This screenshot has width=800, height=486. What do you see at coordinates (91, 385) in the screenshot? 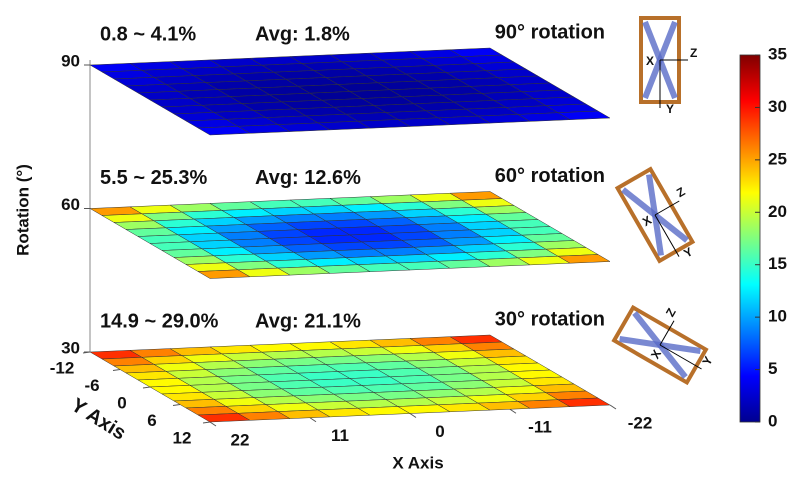
I see `y-tick-label: -6` at bounding box center [91, 385].